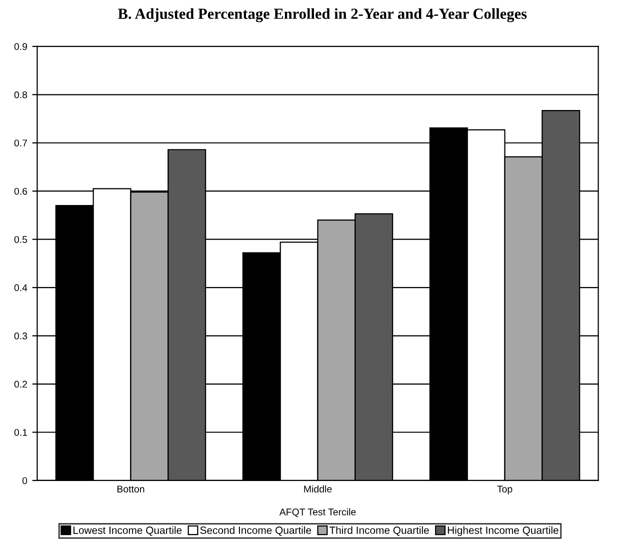  I want to click on y-tick-label: 0.9, so click(21, 46).